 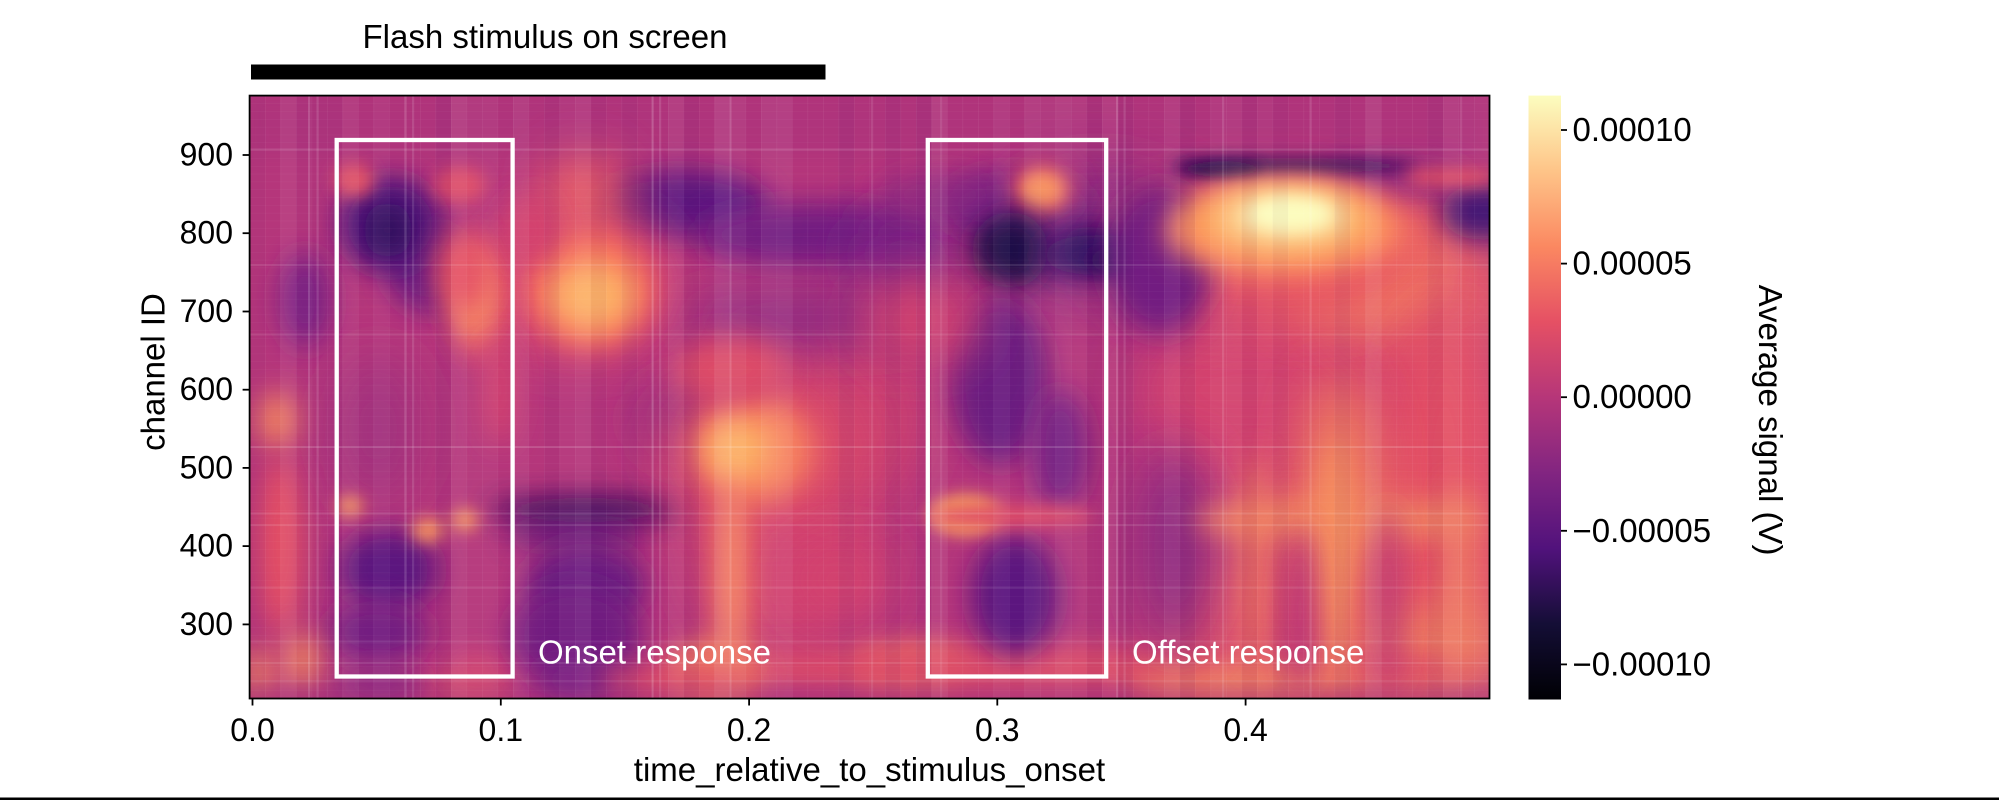 What do you see at coordinates (1642, 530) in the screenshot?
I see `svg-text: −0.00005` at bounding box center [1642, 530].